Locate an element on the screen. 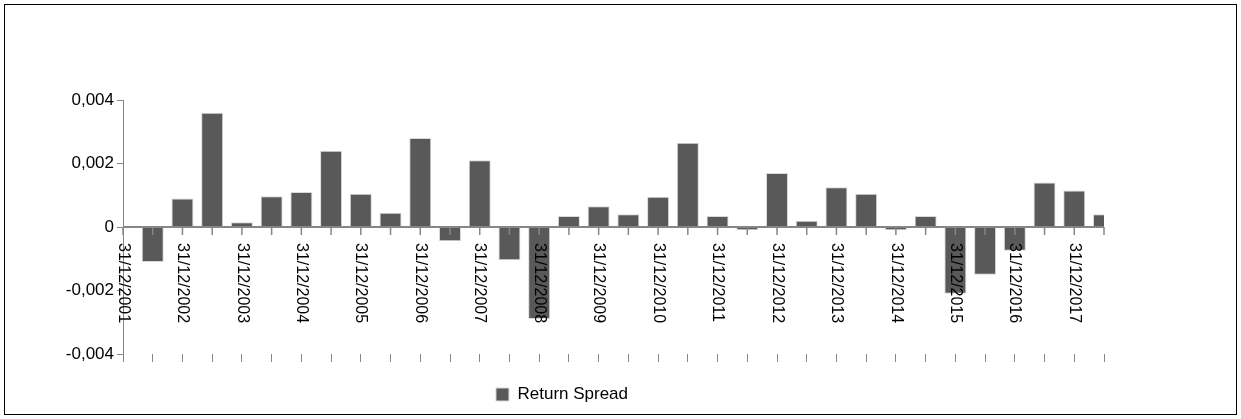 This screenshot has width=1241, height=419. y-tick-label: 0,002 is located at coordinates (92, 163).